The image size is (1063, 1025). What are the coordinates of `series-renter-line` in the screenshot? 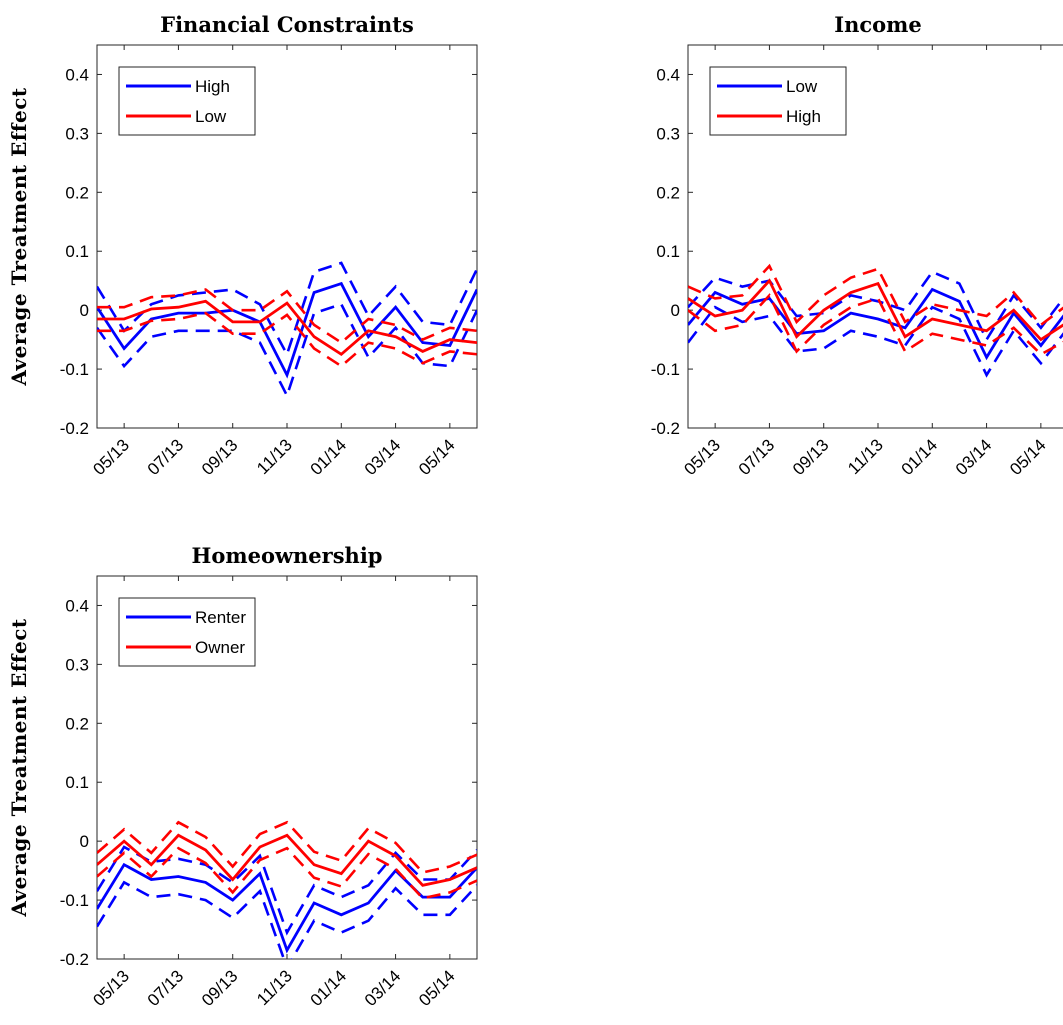 It's located at (287, 908).